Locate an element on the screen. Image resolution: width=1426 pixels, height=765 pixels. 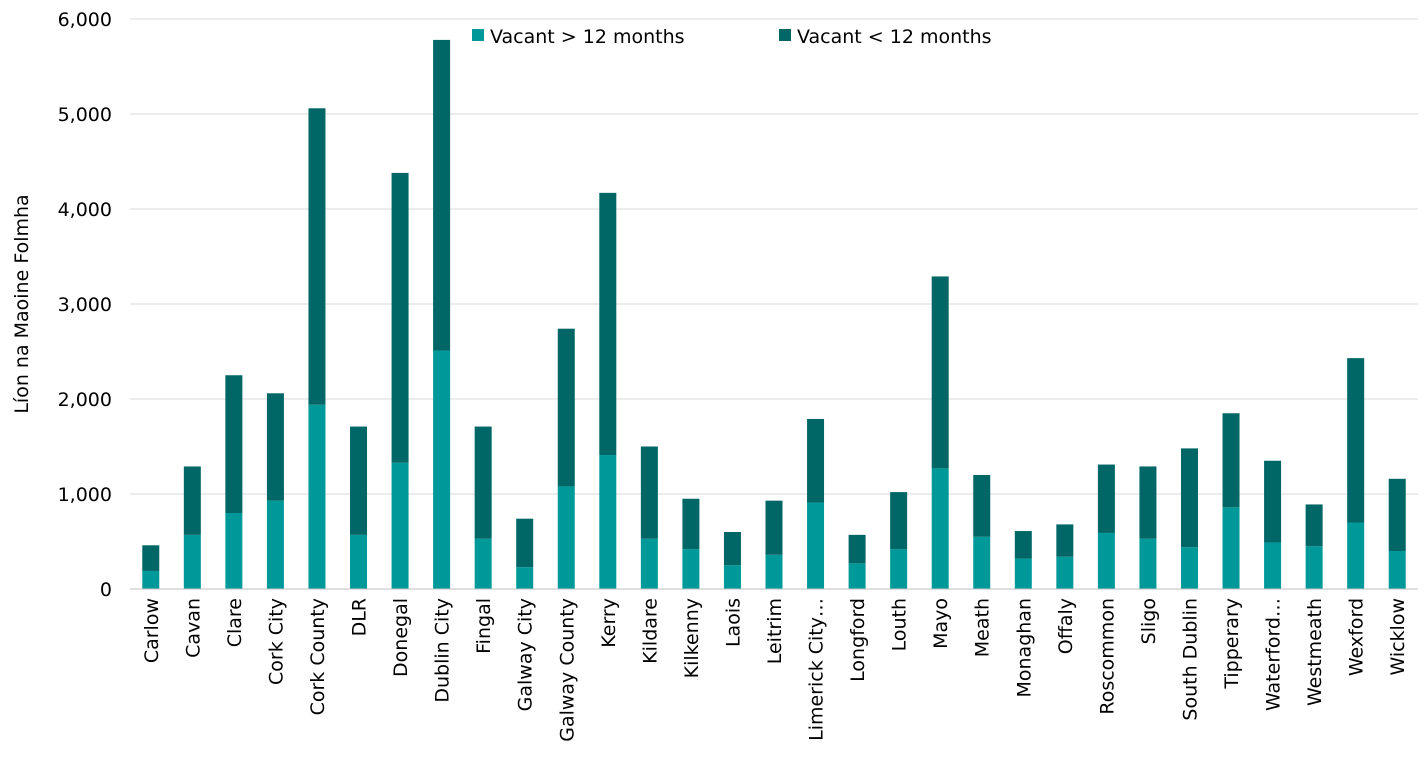
x-tick-label: Wexford is located at coordinates (1357, 637).